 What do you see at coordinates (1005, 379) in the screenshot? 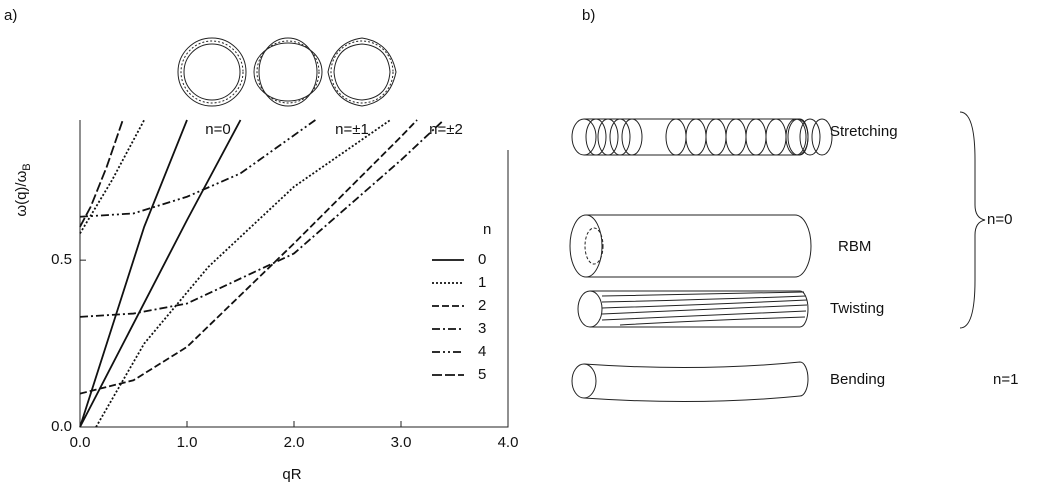
I see `group-label: n=1` at bounding box center [1005, 379].